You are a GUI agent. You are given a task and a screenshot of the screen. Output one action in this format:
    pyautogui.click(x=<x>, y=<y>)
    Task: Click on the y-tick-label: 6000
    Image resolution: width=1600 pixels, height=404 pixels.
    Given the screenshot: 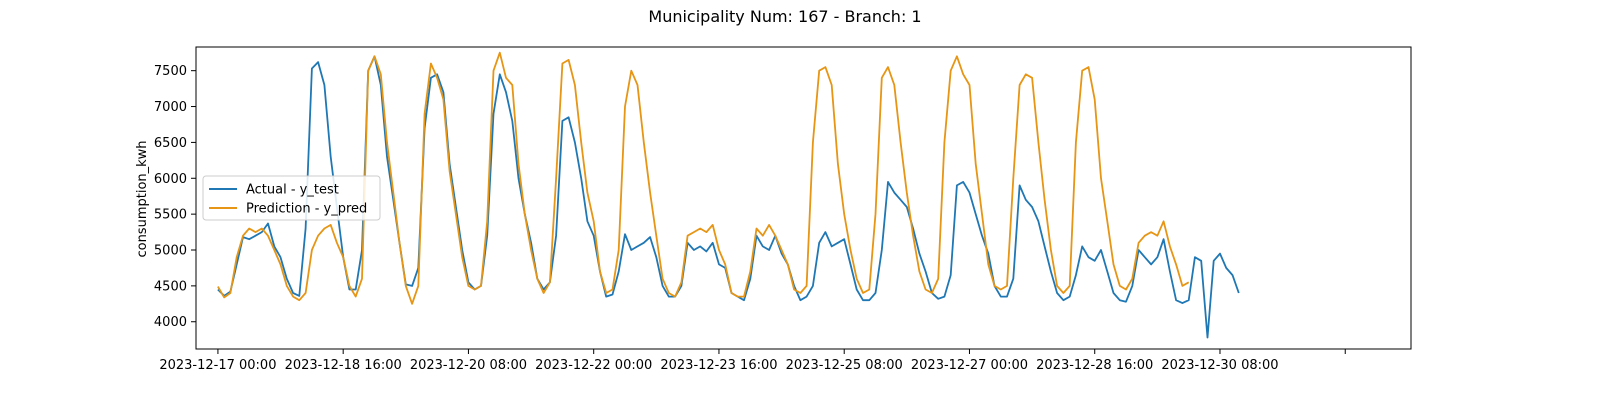 What is the action you would take?
    pyautogui.click(x=170, y=179)
    